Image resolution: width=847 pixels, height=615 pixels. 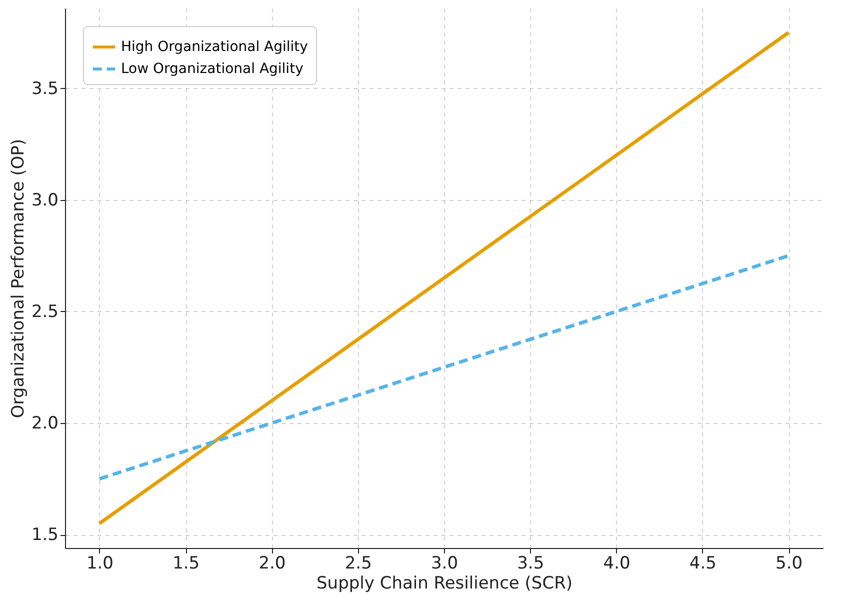 I want to click on x-tick-label: 1.5, so click(x=186, y=564).